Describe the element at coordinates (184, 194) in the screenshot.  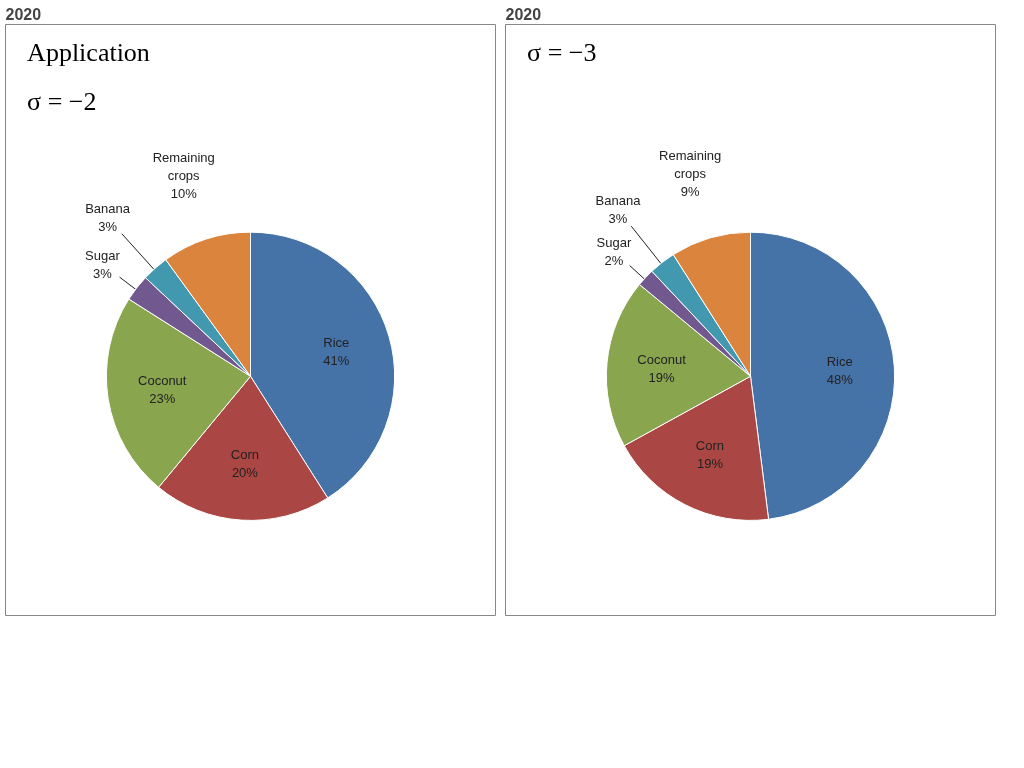
I see `data-label: 10%` at that location.